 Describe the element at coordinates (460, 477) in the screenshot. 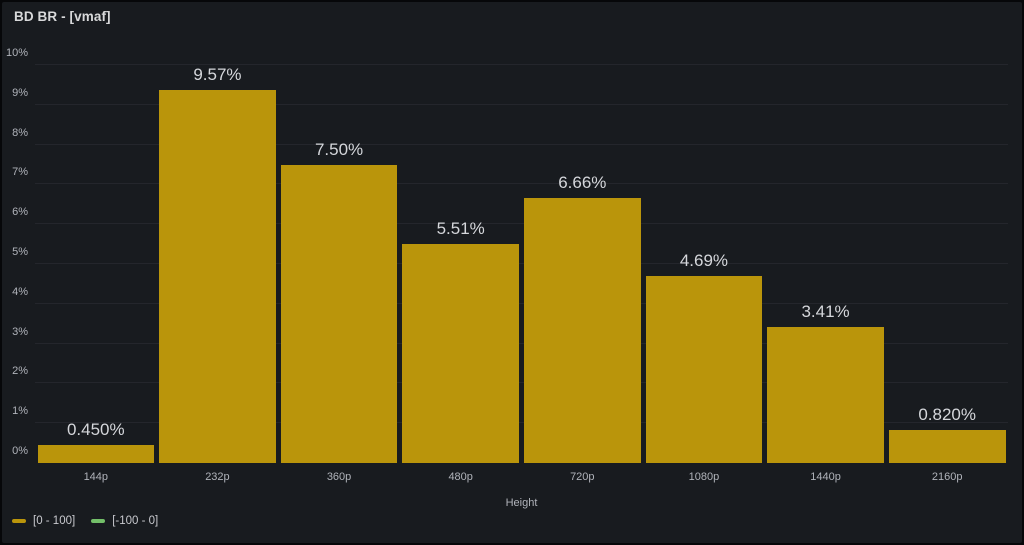

I see `x-tick-label: 480p` at that location.